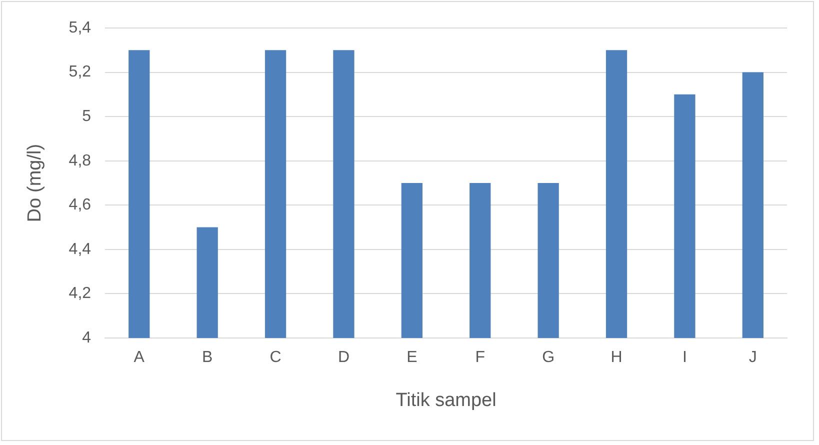 The height and width of the screenshot is (445, 819). I want to click on x-tick-label: B, so click(207, 357).